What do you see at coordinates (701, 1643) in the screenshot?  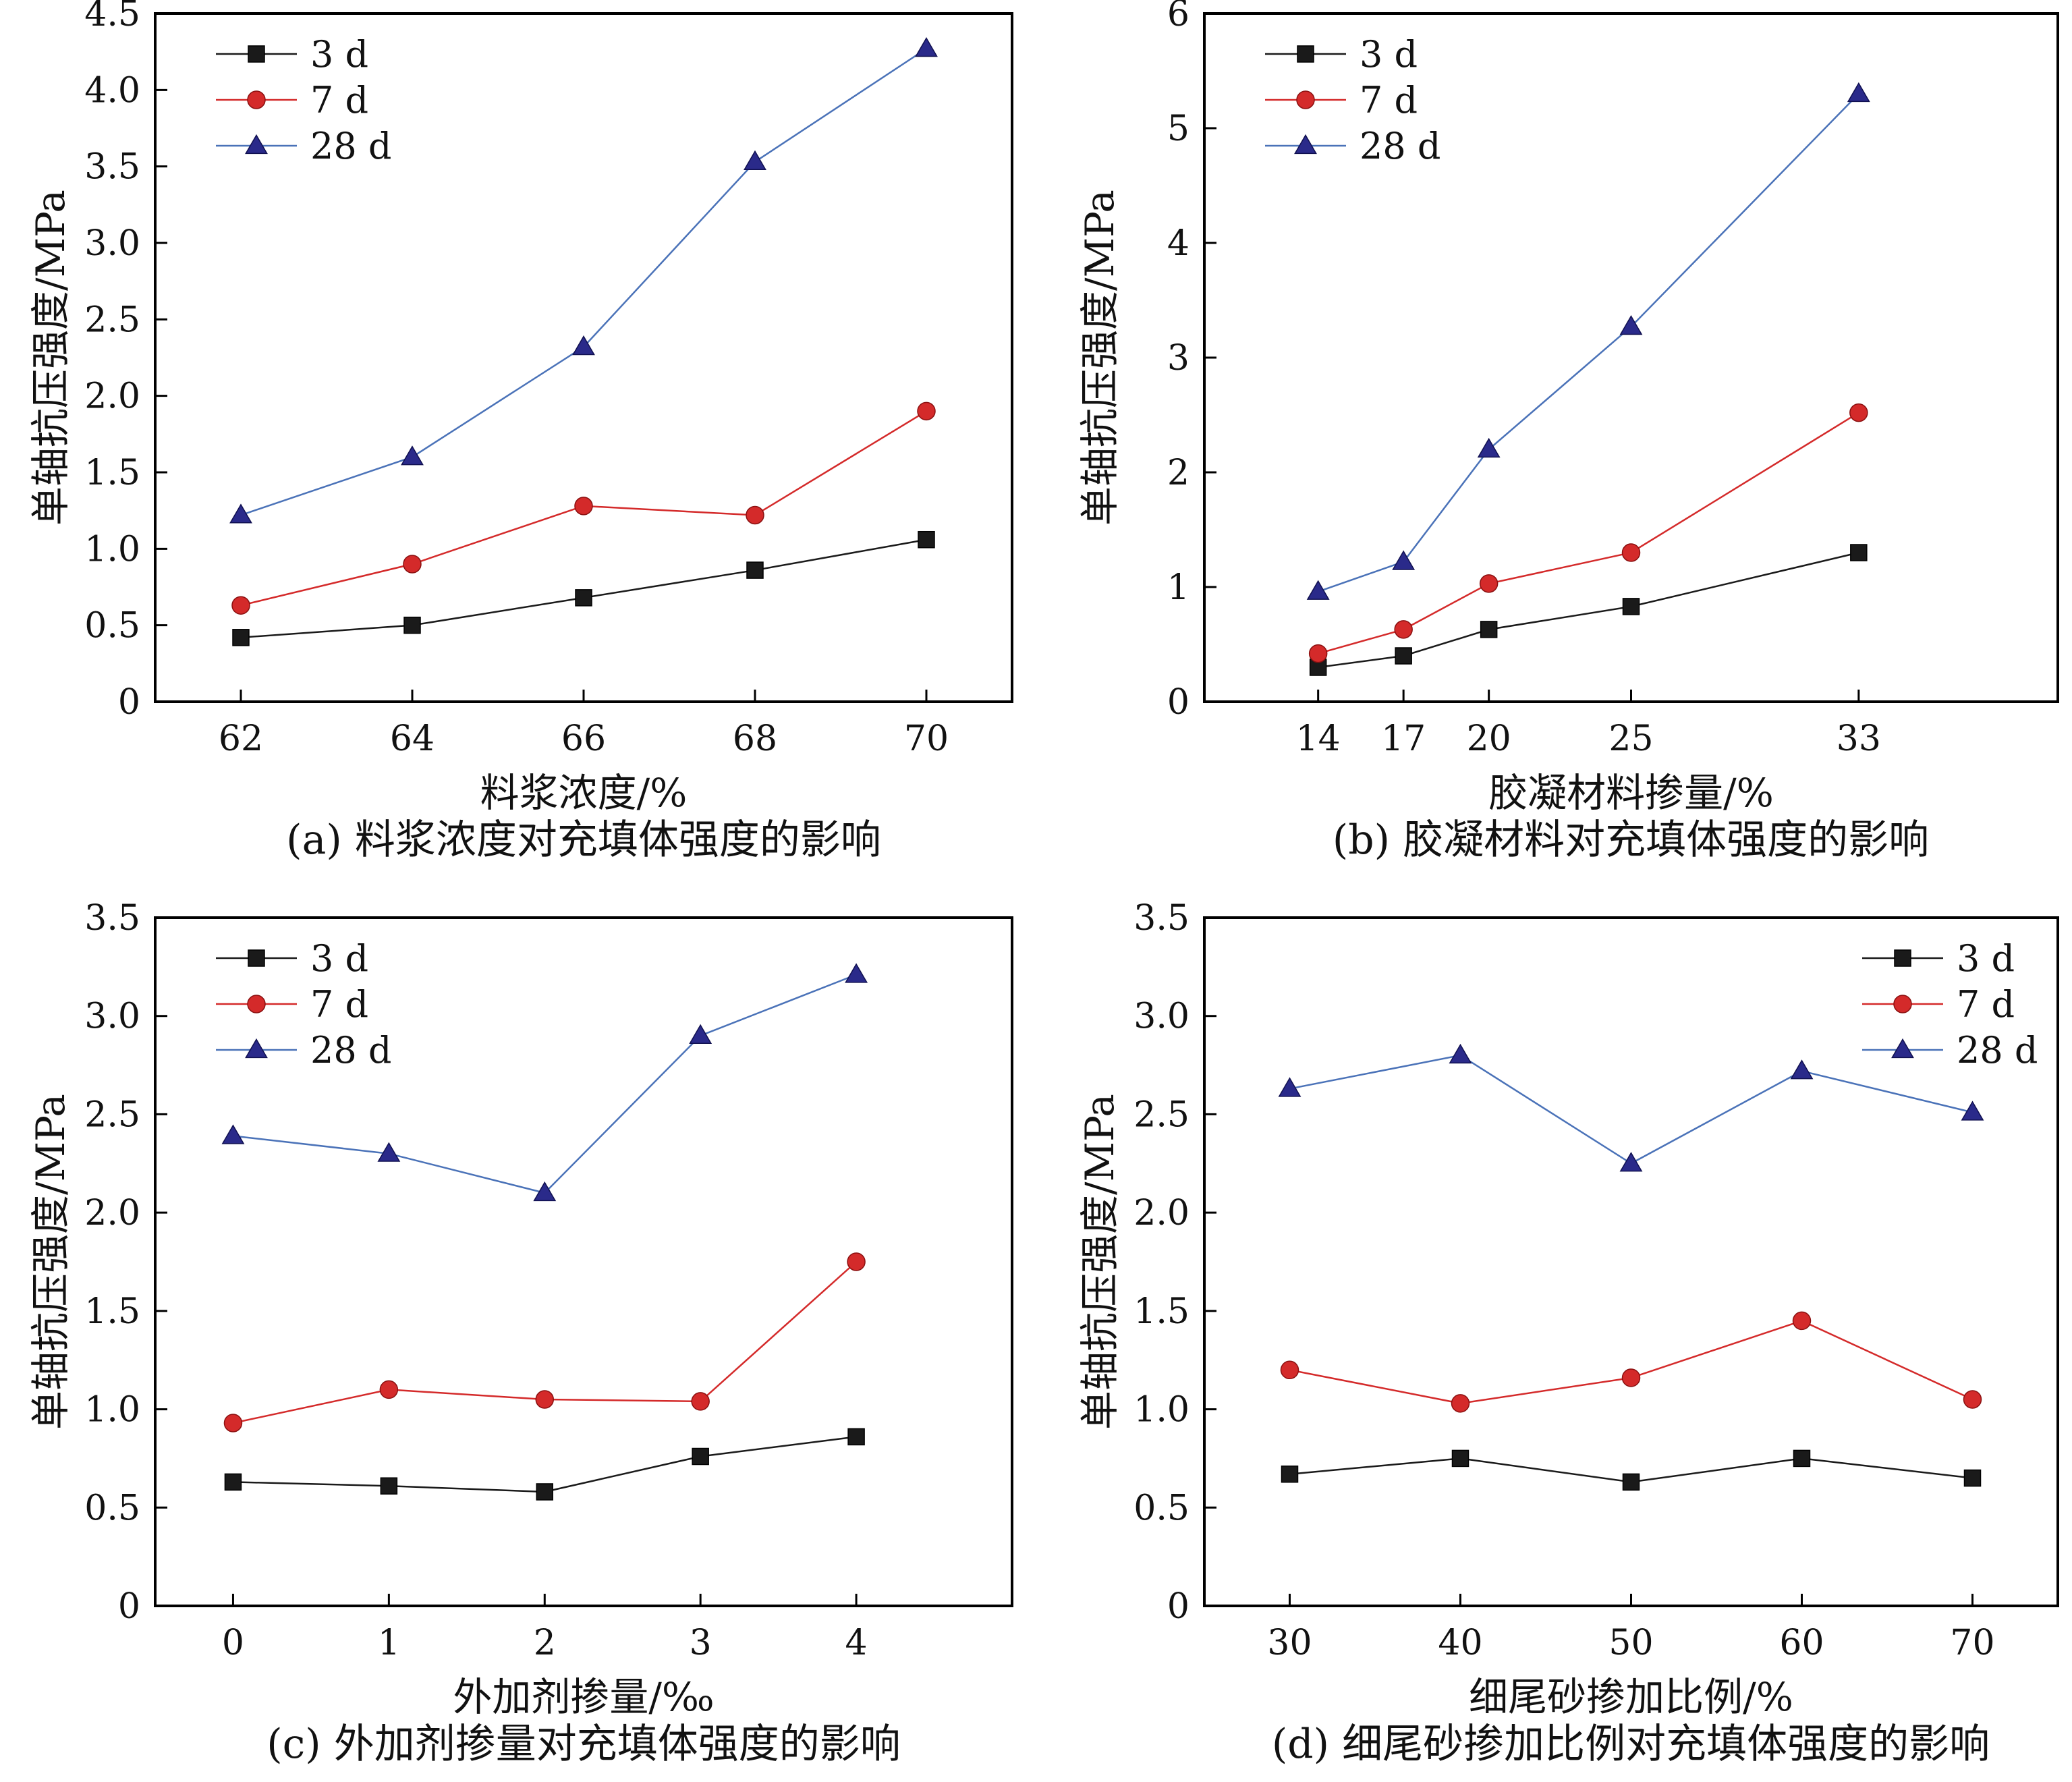 I see `x-tick-label: 3` at bounding box center [701, 1643].